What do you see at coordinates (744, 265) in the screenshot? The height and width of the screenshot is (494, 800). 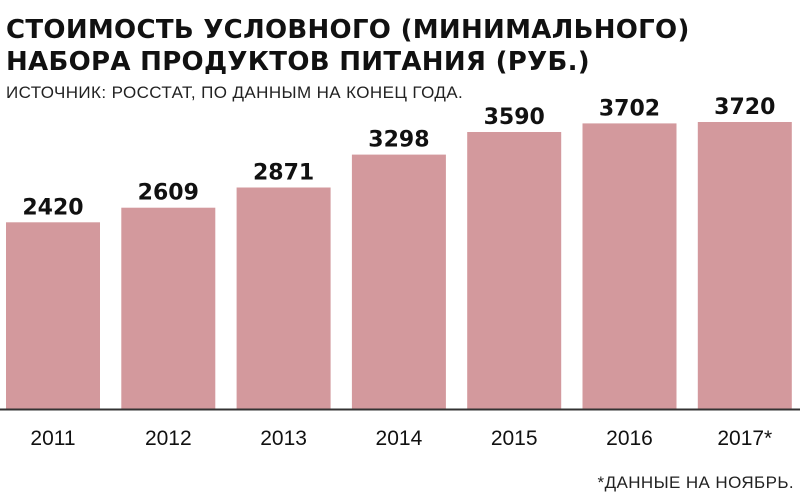 I see `bar-2017` at bounding box center [744, 265].